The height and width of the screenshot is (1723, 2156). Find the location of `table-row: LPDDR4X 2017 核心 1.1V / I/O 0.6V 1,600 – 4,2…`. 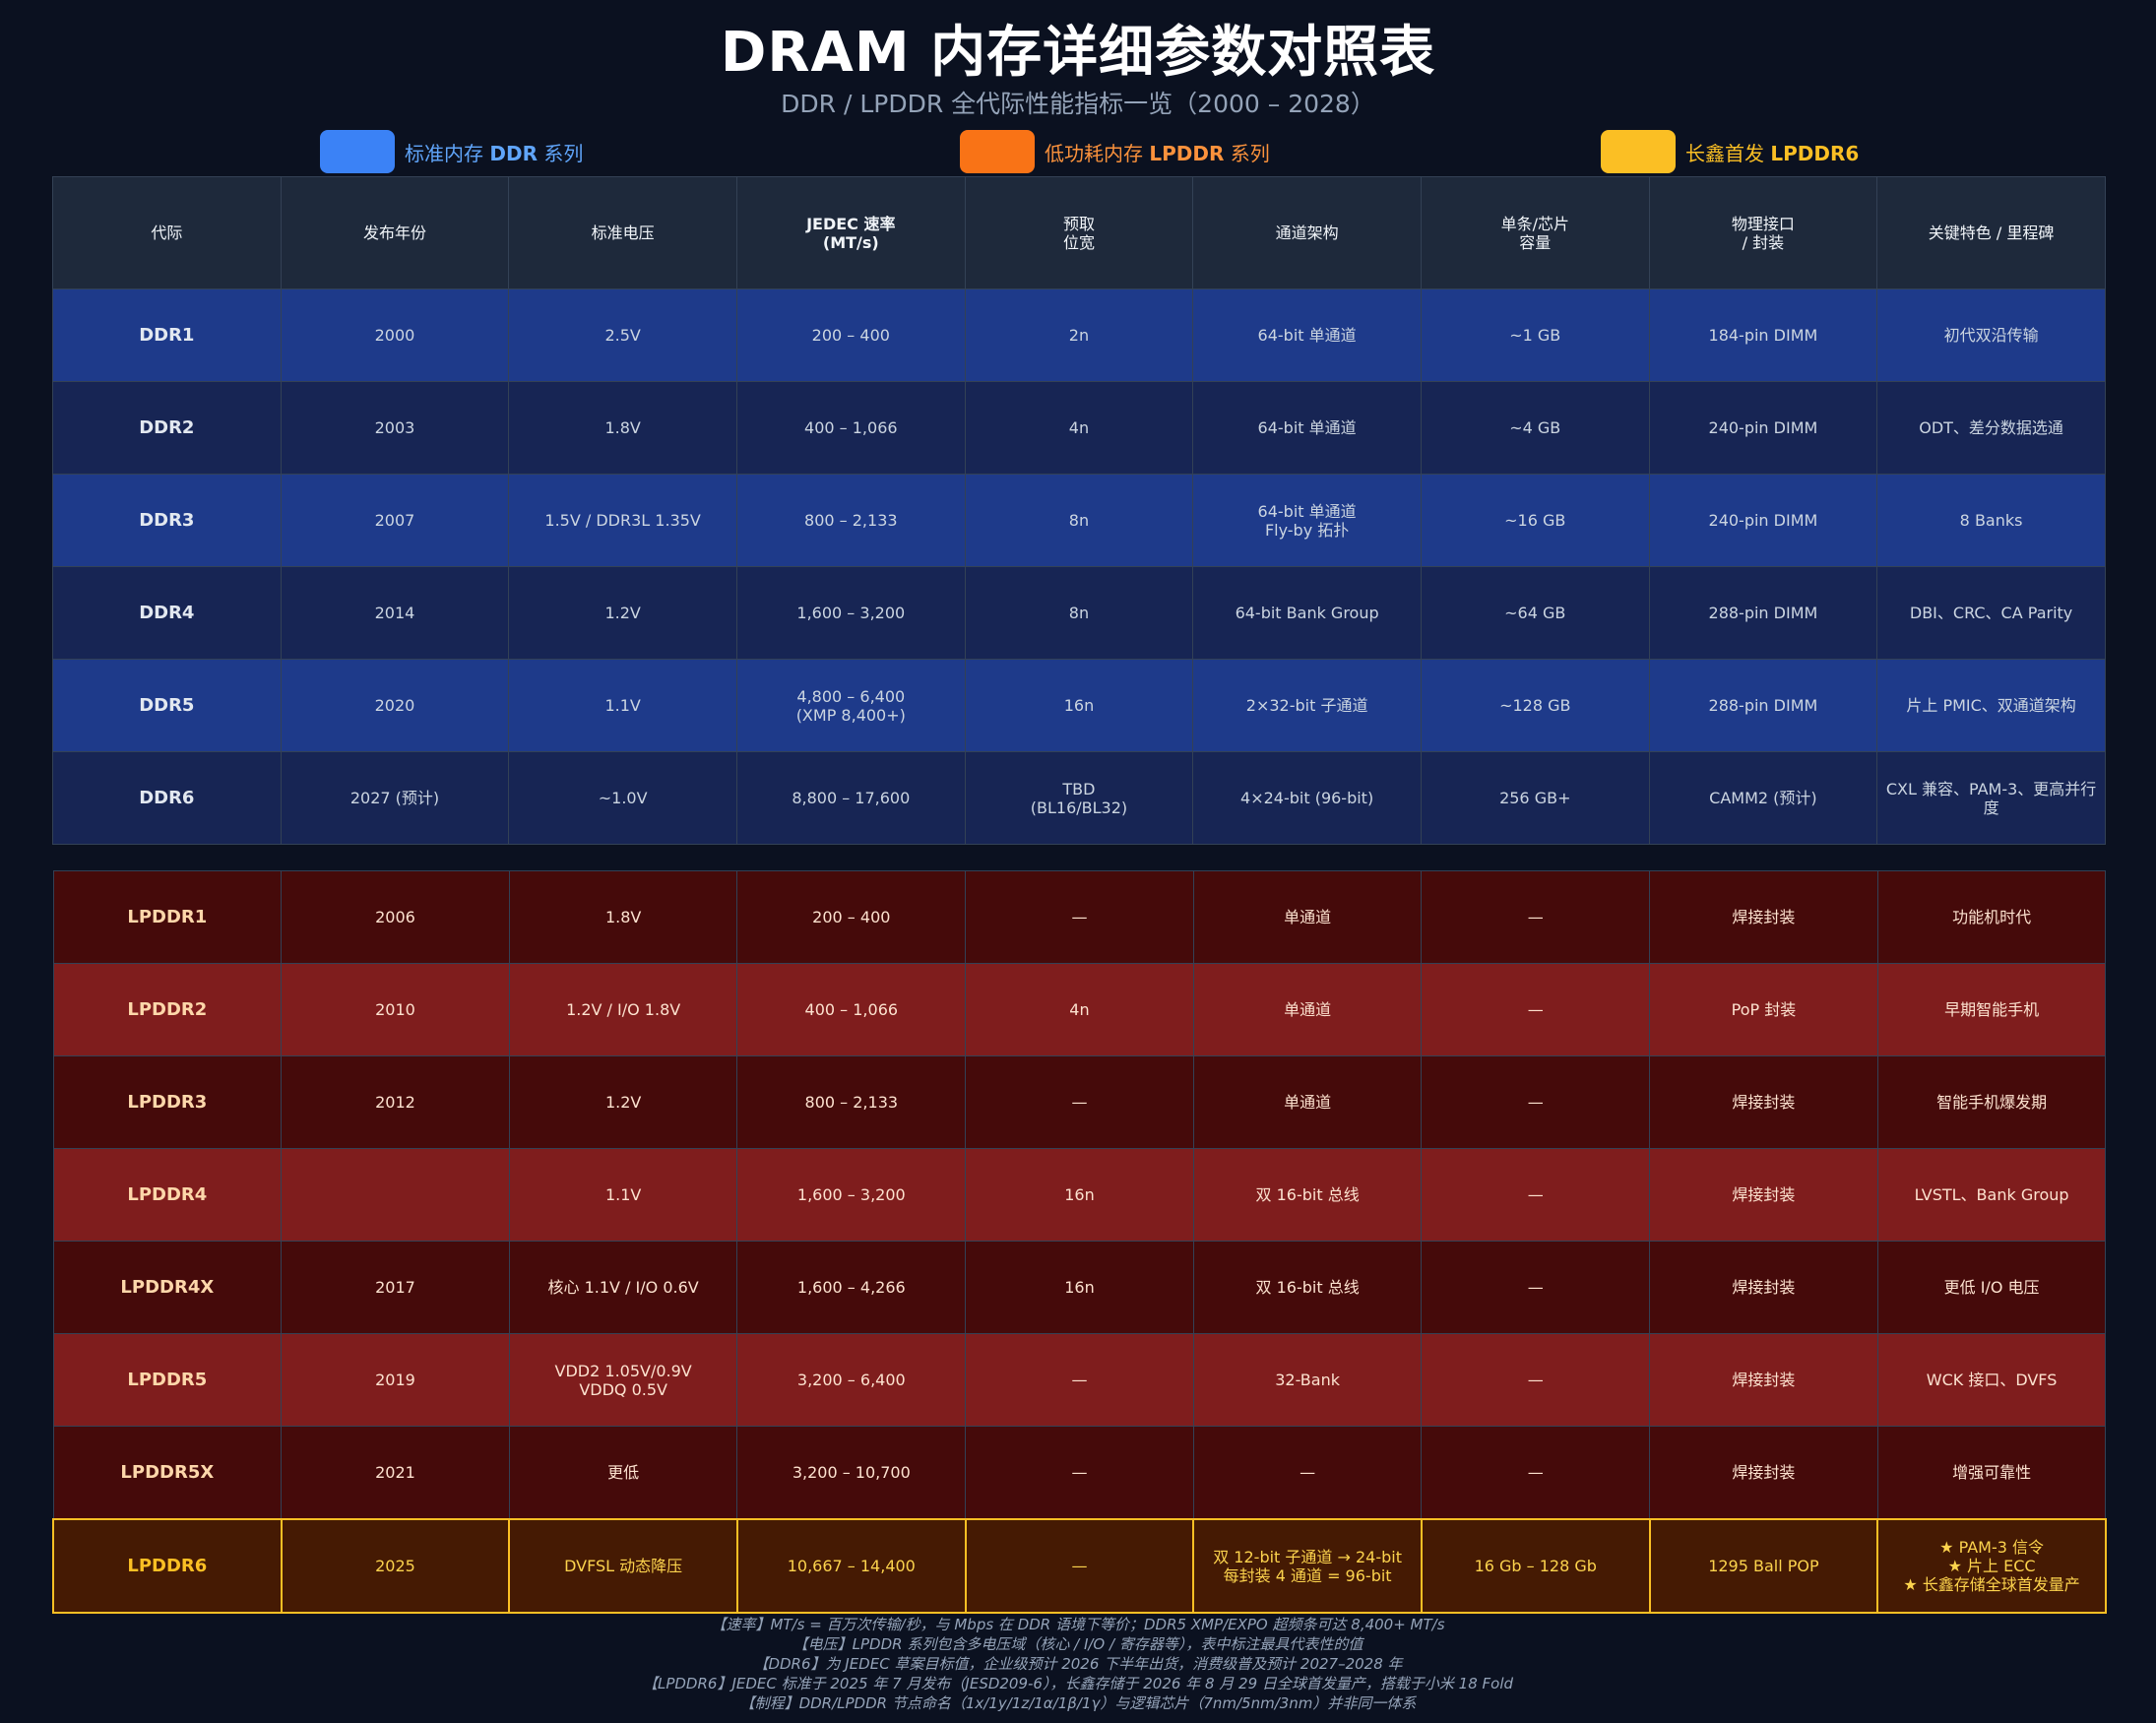

table-row: LPDDR4X 2017 核心 1.1V / I/O 0.6V 1,600 – 4,2… is located at coordinates (1080, 1287).